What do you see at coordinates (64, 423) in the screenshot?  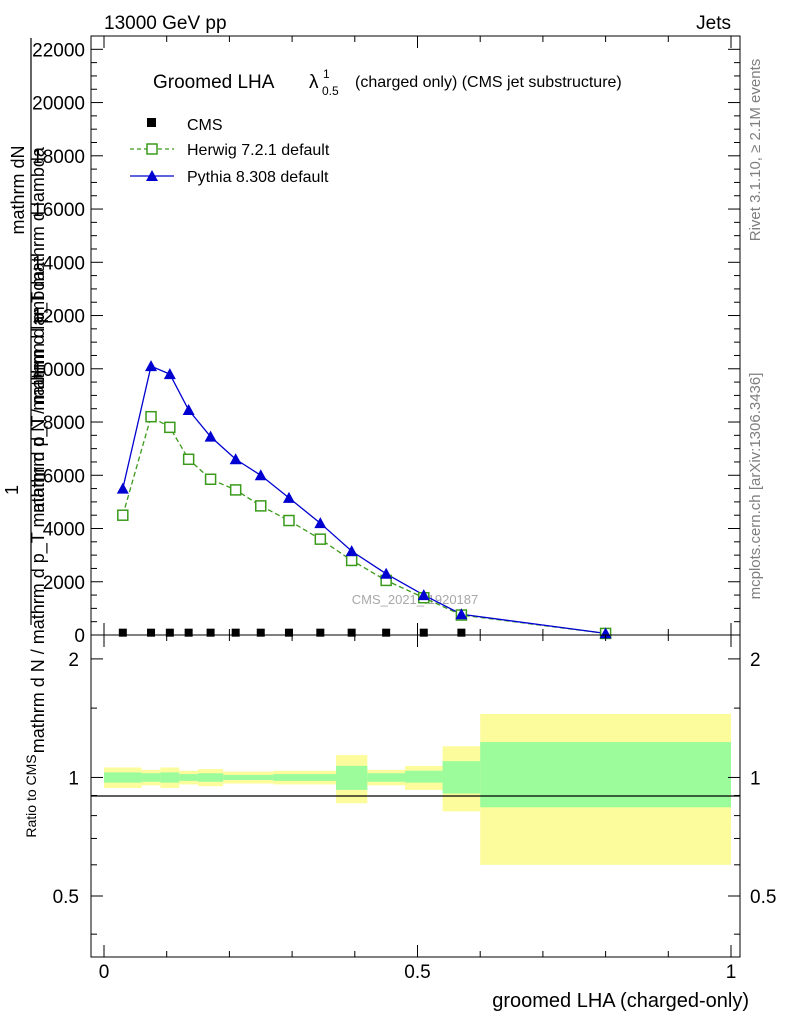 I see `main-y-tick-label: 8000` at bounding box center [64, 423].